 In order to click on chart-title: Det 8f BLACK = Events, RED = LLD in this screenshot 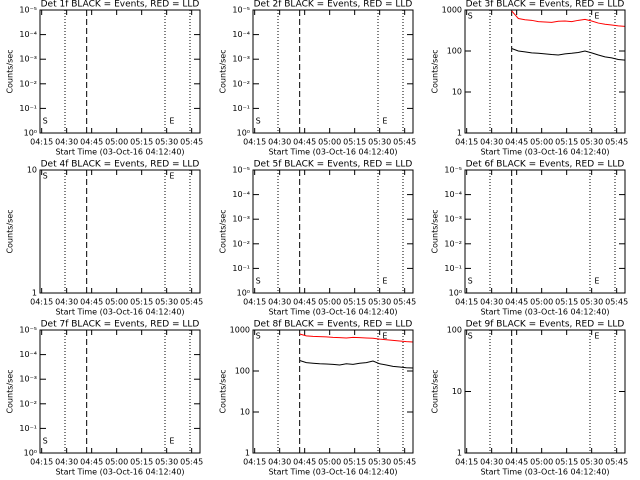, I will do `click(333, 325)`.